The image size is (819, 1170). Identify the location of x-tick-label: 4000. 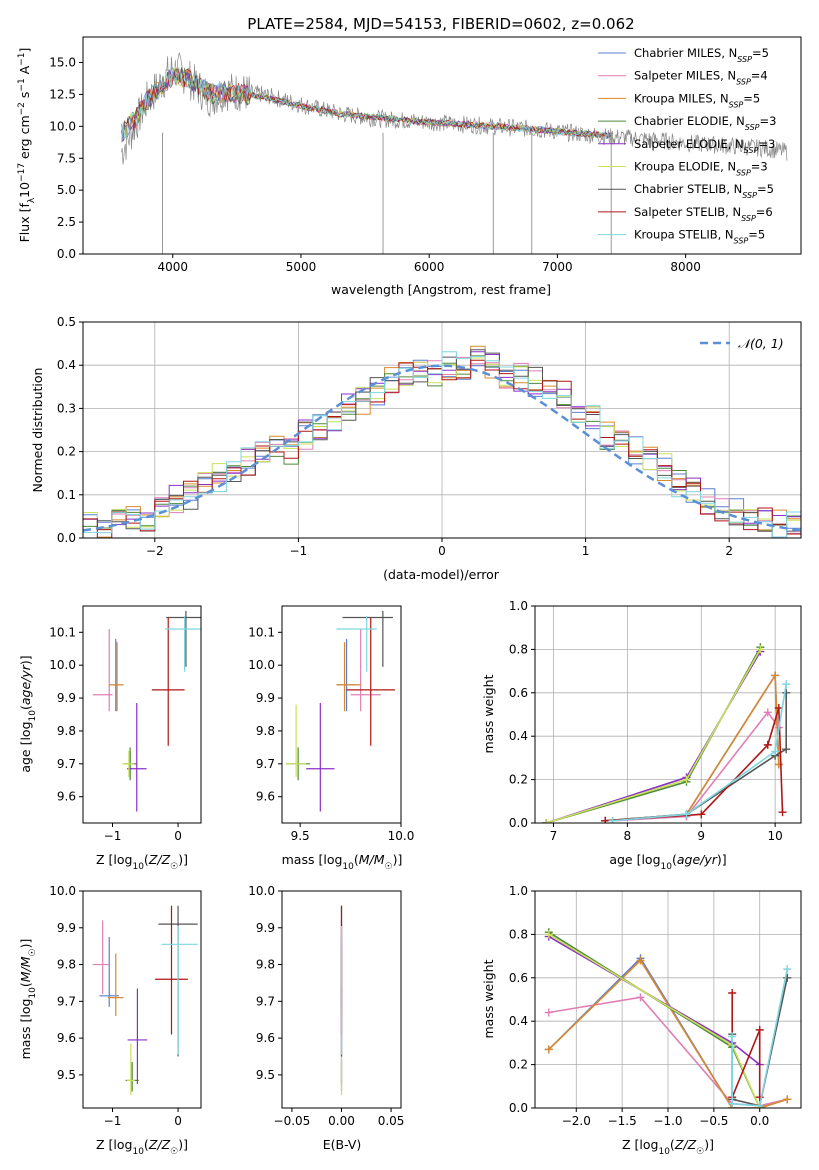
(172, 267).